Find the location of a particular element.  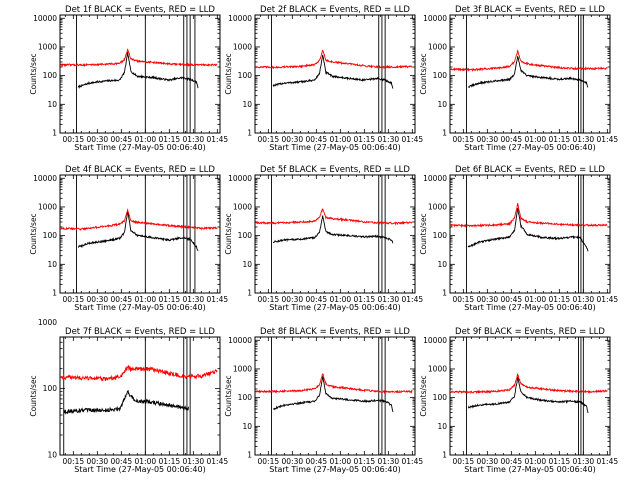

chart-title: Det 7f BLACK = Events, RED = LLD is located at coordinates (140, 332).